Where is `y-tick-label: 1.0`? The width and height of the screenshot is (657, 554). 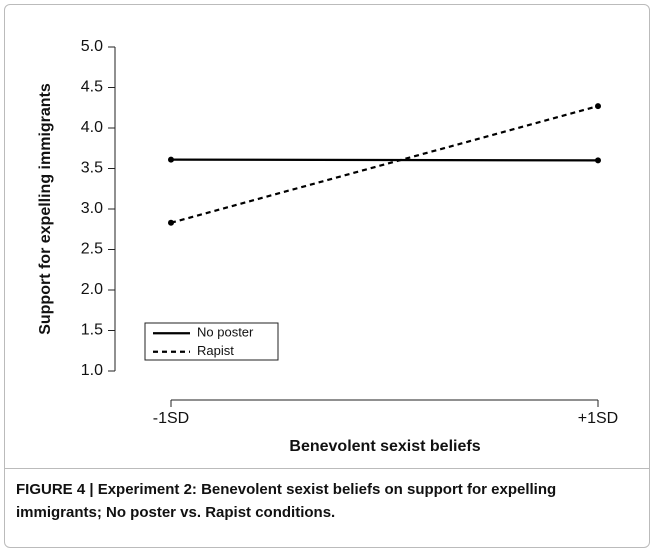 y-tick-label: 1.0 is located at coordinates (92, 370).